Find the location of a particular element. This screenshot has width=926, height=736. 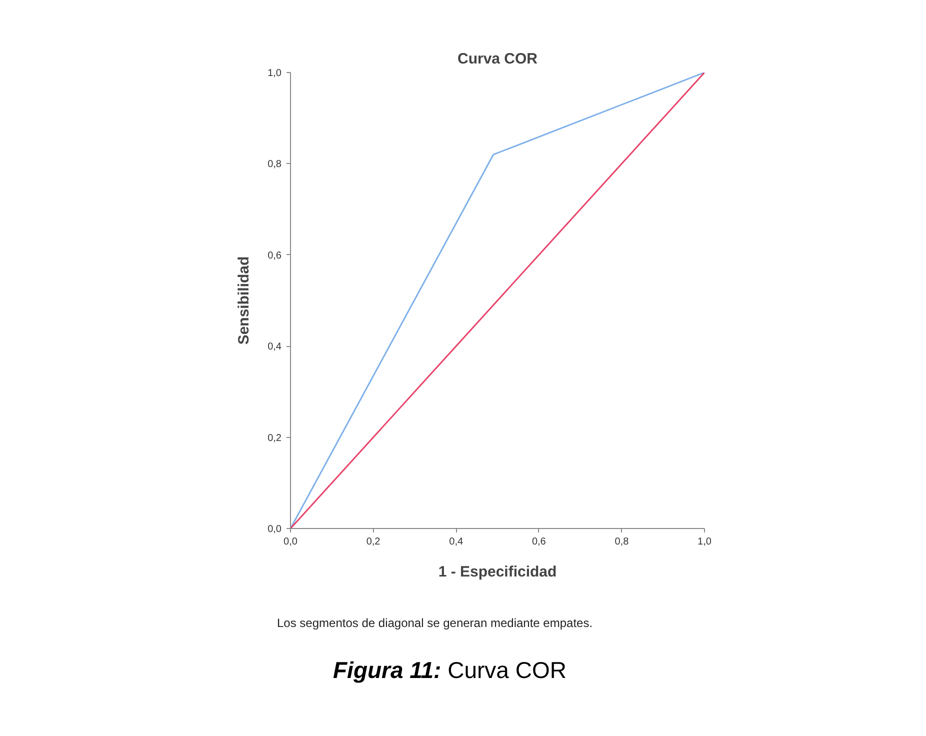

text: Figura 11: Curva COR is located at coordinates (449, 670).